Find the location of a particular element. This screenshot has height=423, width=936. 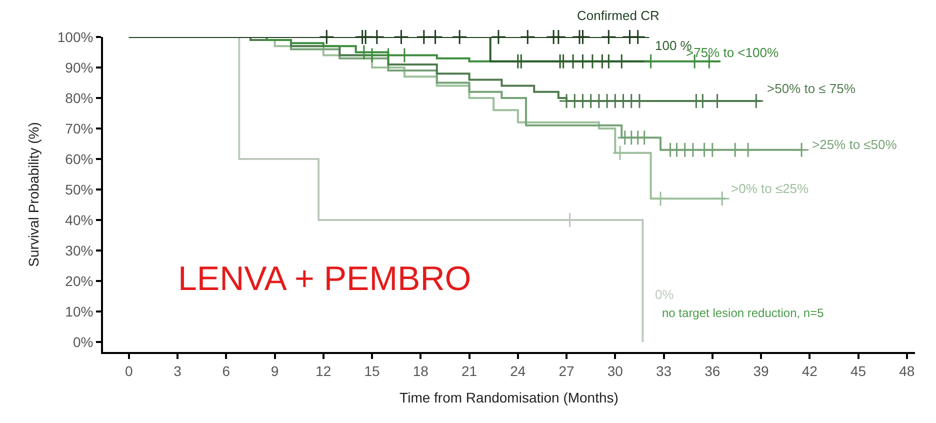

x-tick-label: 27 is located at coordinates (566, 370).